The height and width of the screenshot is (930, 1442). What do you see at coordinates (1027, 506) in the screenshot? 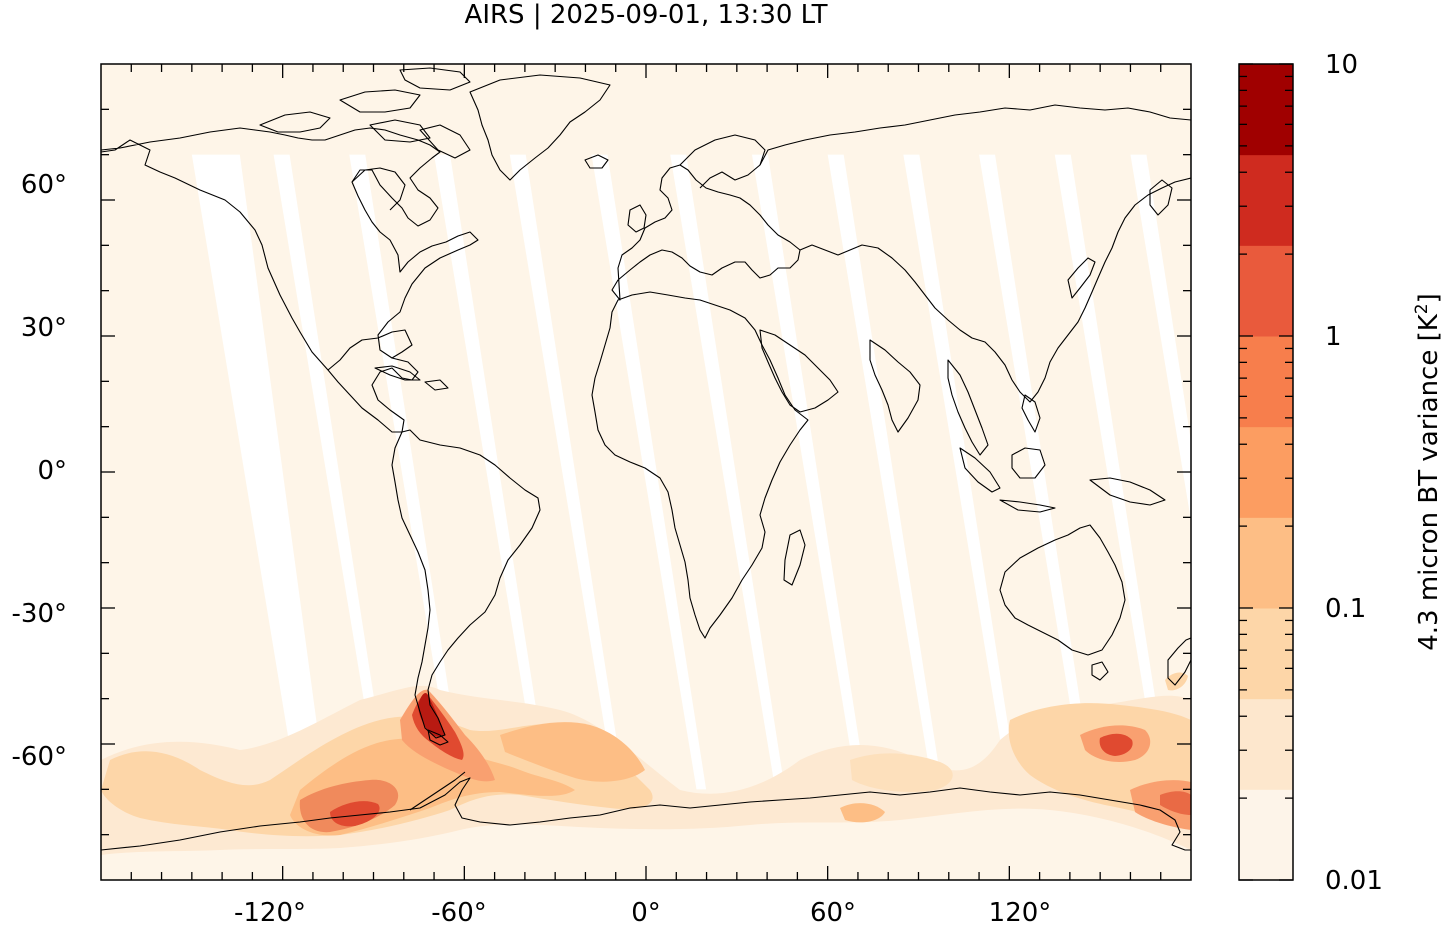
I see `coastline-java` at bounding box center [1027, 506].